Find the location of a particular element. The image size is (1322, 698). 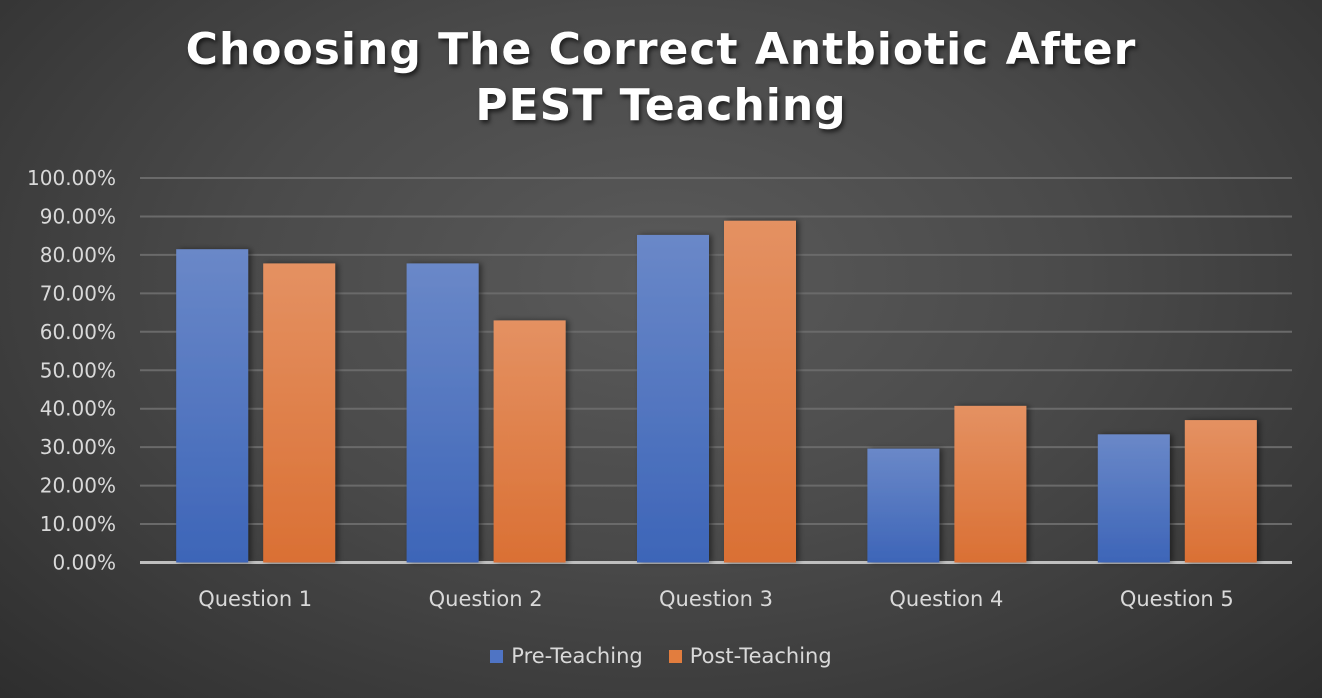

bar-pre-teaching-q4 is located at coordinates (903, 505).